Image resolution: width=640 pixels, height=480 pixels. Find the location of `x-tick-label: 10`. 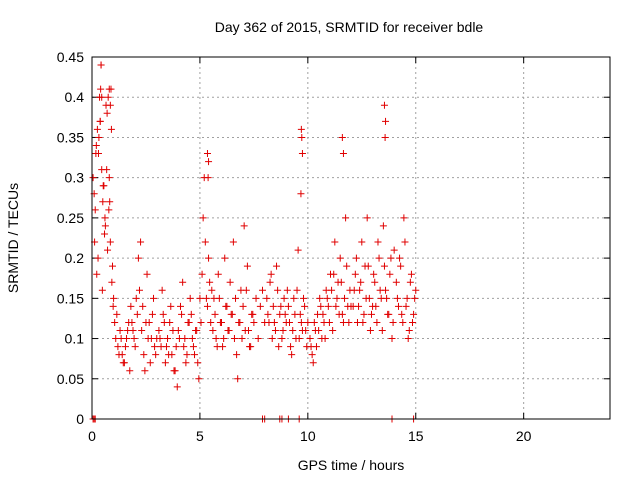

x-tick-label: 10 is located at coordinates (308, 436).